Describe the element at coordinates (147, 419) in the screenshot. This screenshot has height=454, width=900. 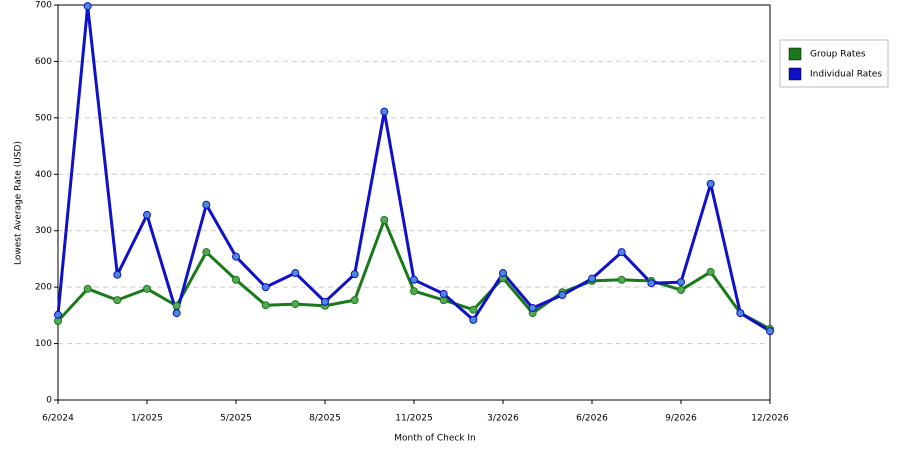
I see `x-tick-label: 1/2025` at that location.